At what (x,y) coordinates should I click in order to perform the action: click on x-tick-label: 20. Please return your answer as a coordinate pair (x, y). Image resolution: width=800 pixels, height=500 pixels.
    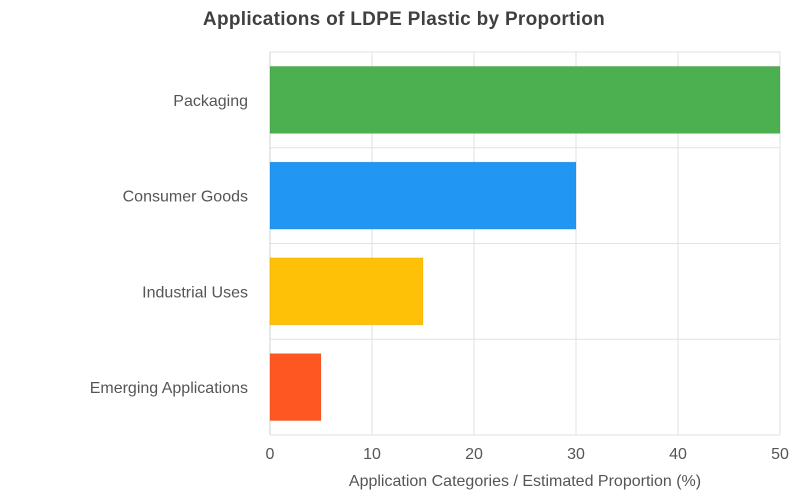
    Looking at the image, I should click on (474, 454).